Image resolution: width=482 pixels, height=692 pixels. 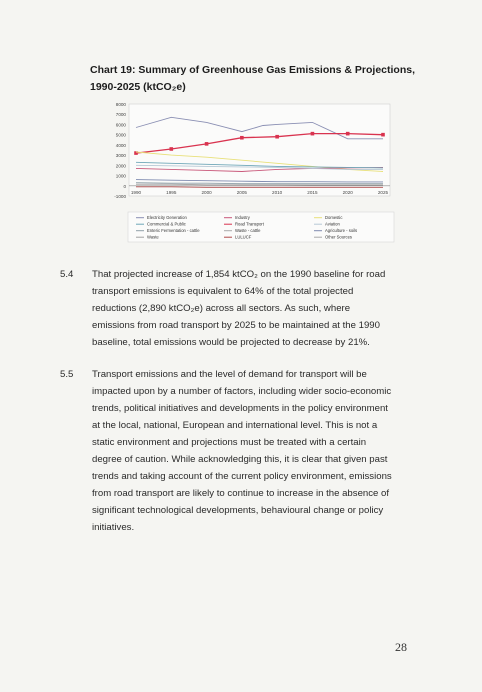 I want to click on legend-box, so click(x=261, y=227).